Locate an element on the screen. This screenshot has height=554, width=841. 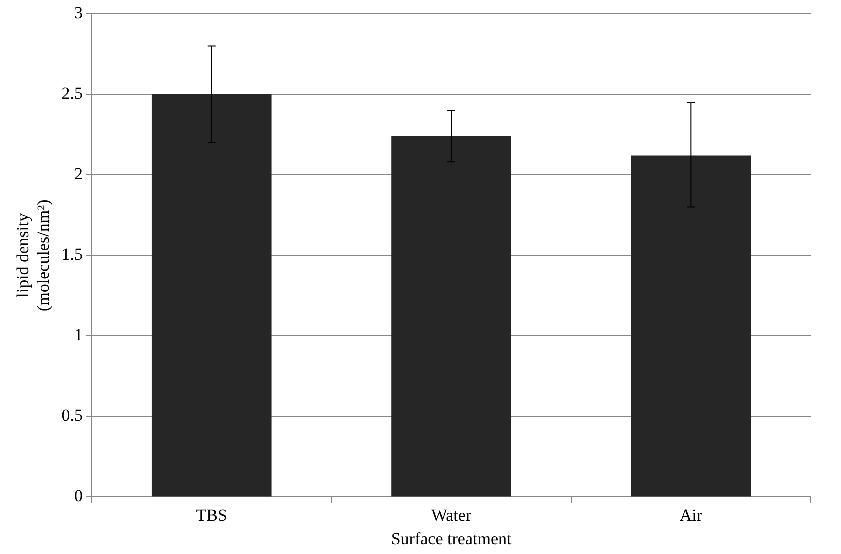
x-tick-label: Water is located at coordinates (451, 515).